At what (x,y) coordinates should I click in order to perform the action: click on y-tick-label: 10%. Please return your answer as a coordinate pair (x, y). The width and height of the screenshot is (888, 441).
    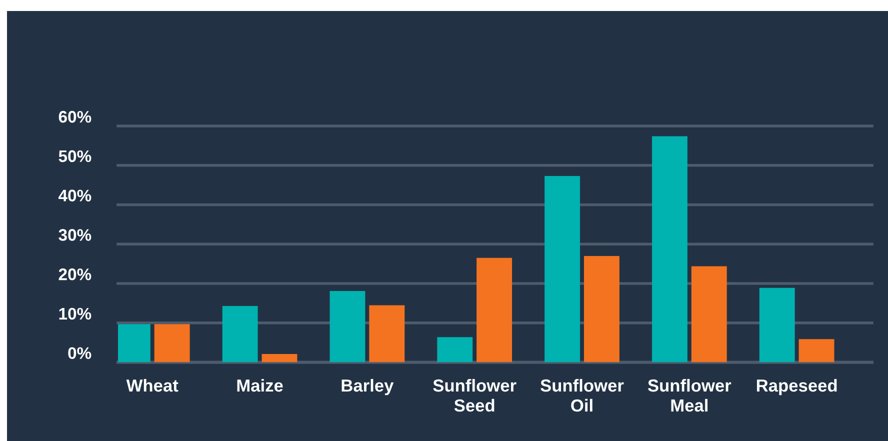
    Looking at the image, I should click on (75, 314).